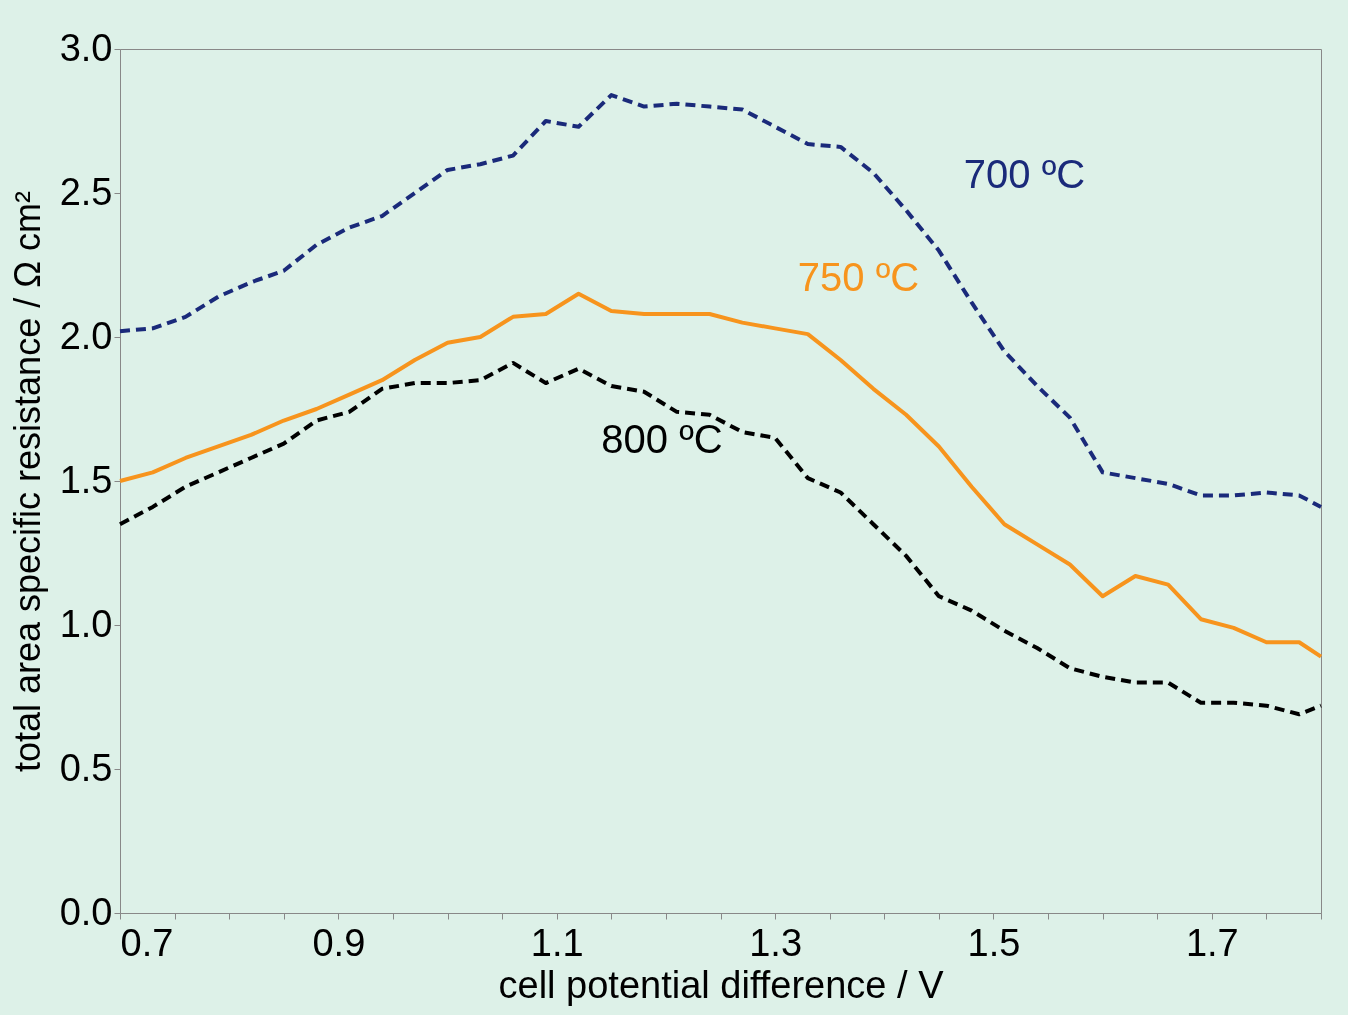  Describe the element at coordinates (1212, 942) in the screenshot. I see `x-tick-label: 1.7` at that location.